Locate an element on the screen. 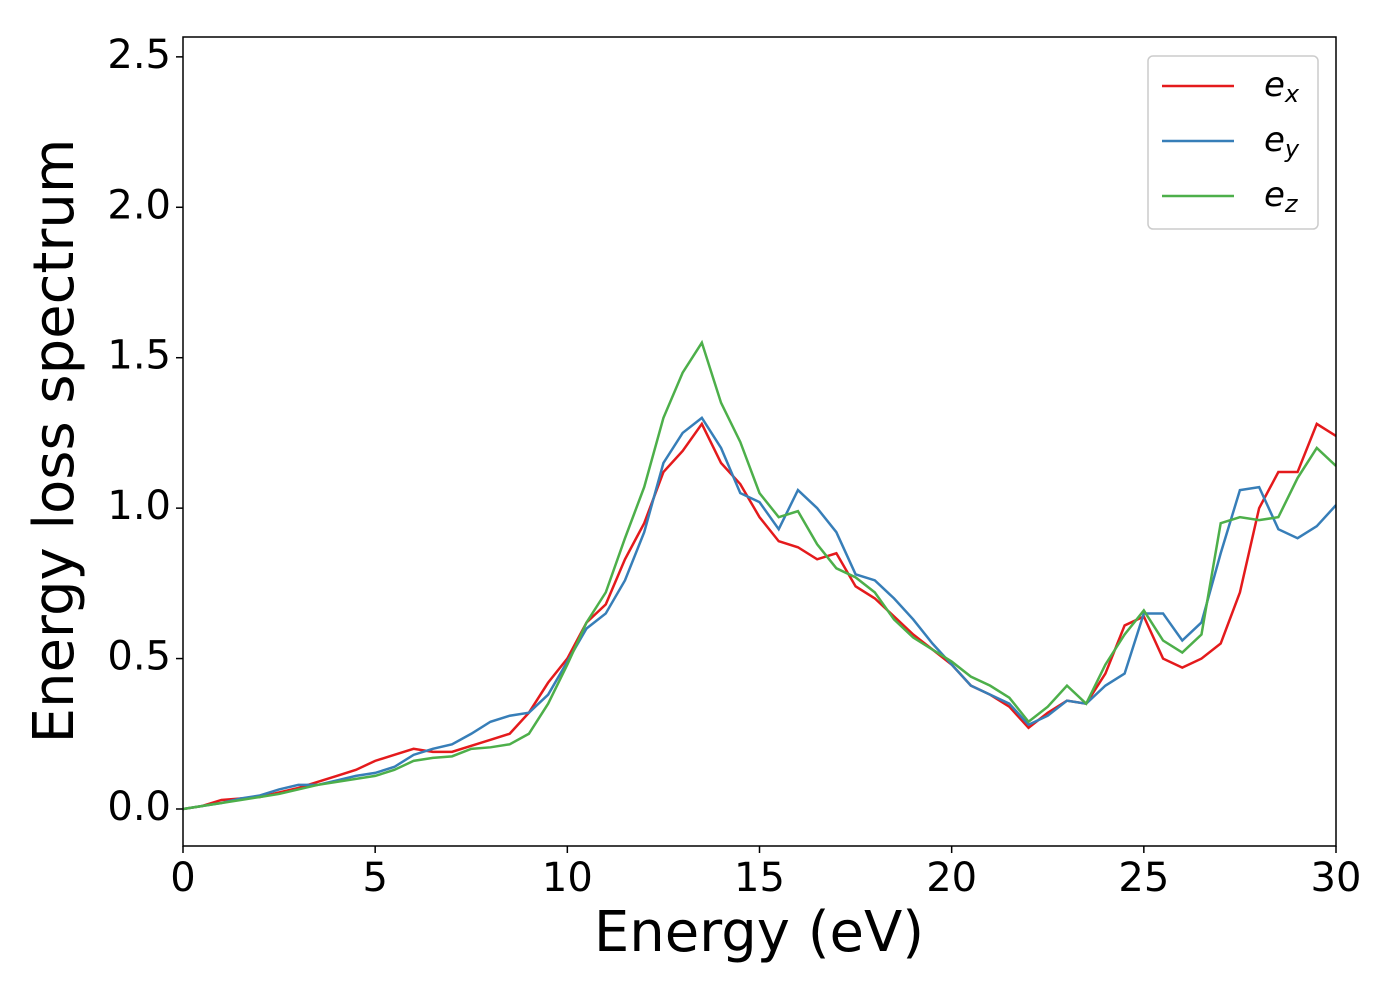 The height and width of the screenshot is (1000, 1400). x-tick-label: 25 is located at coordinates (1143, 878).